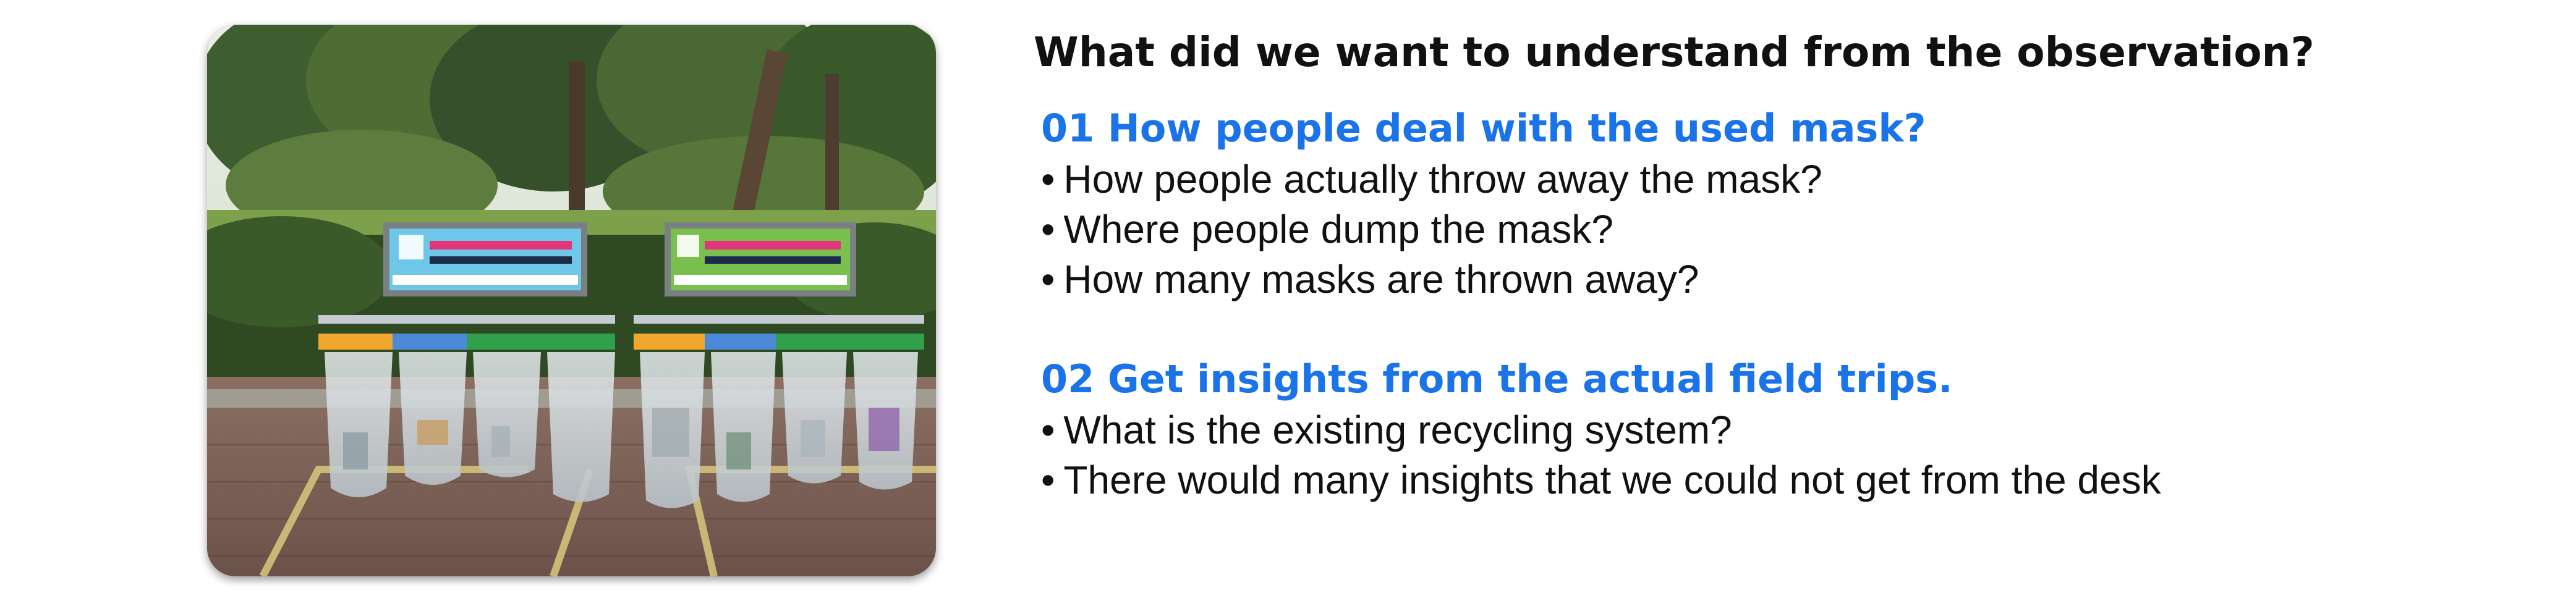  Describe the element at coordinates (1397, 430) in the screenshot. I see `bullet-text: What is the existing recycling system?` at that location.